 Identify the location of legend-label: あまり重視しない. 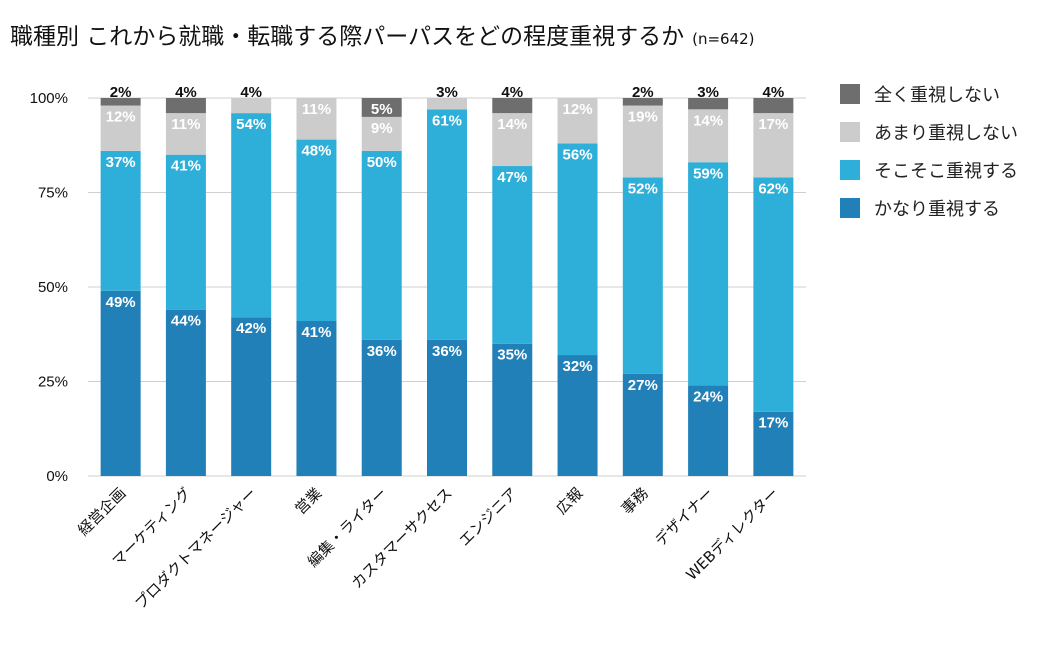
(946, 133).